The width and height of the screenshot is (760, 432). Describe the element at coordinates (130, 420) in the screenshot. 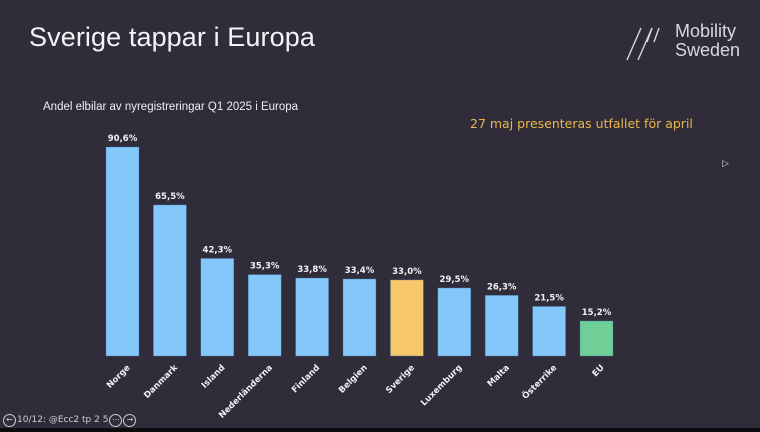

I see `next-slide-button: →` at that location.